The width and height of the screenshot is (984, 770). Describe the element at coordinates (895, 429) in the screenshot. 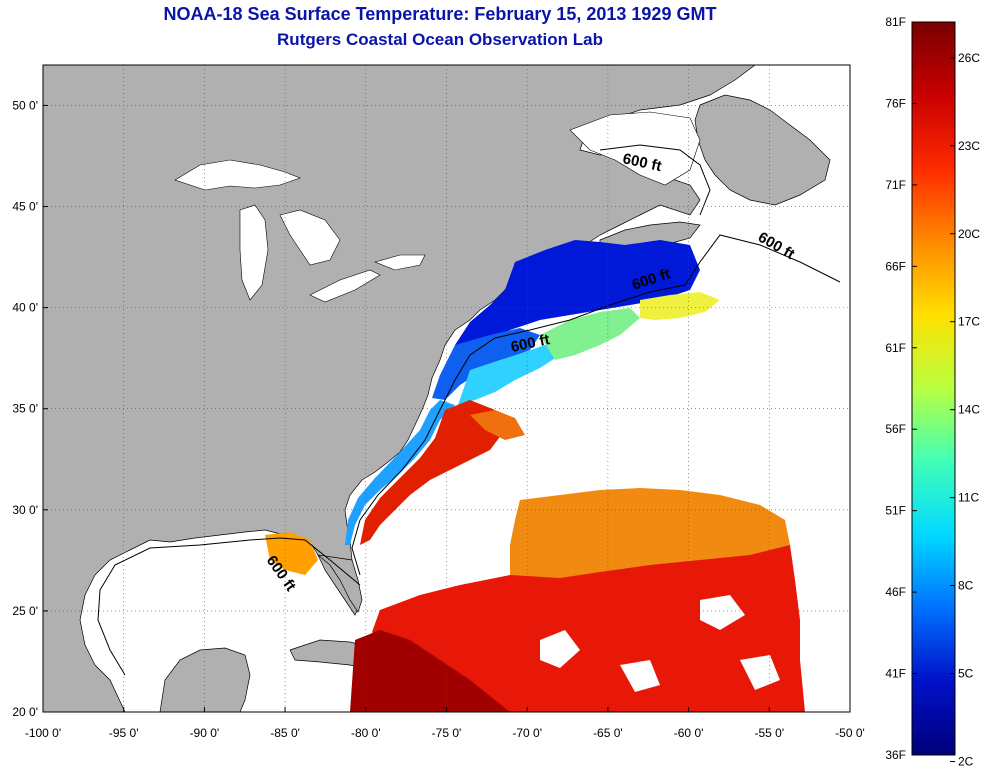

I see `colorbar-f-label: 56F` at that location.